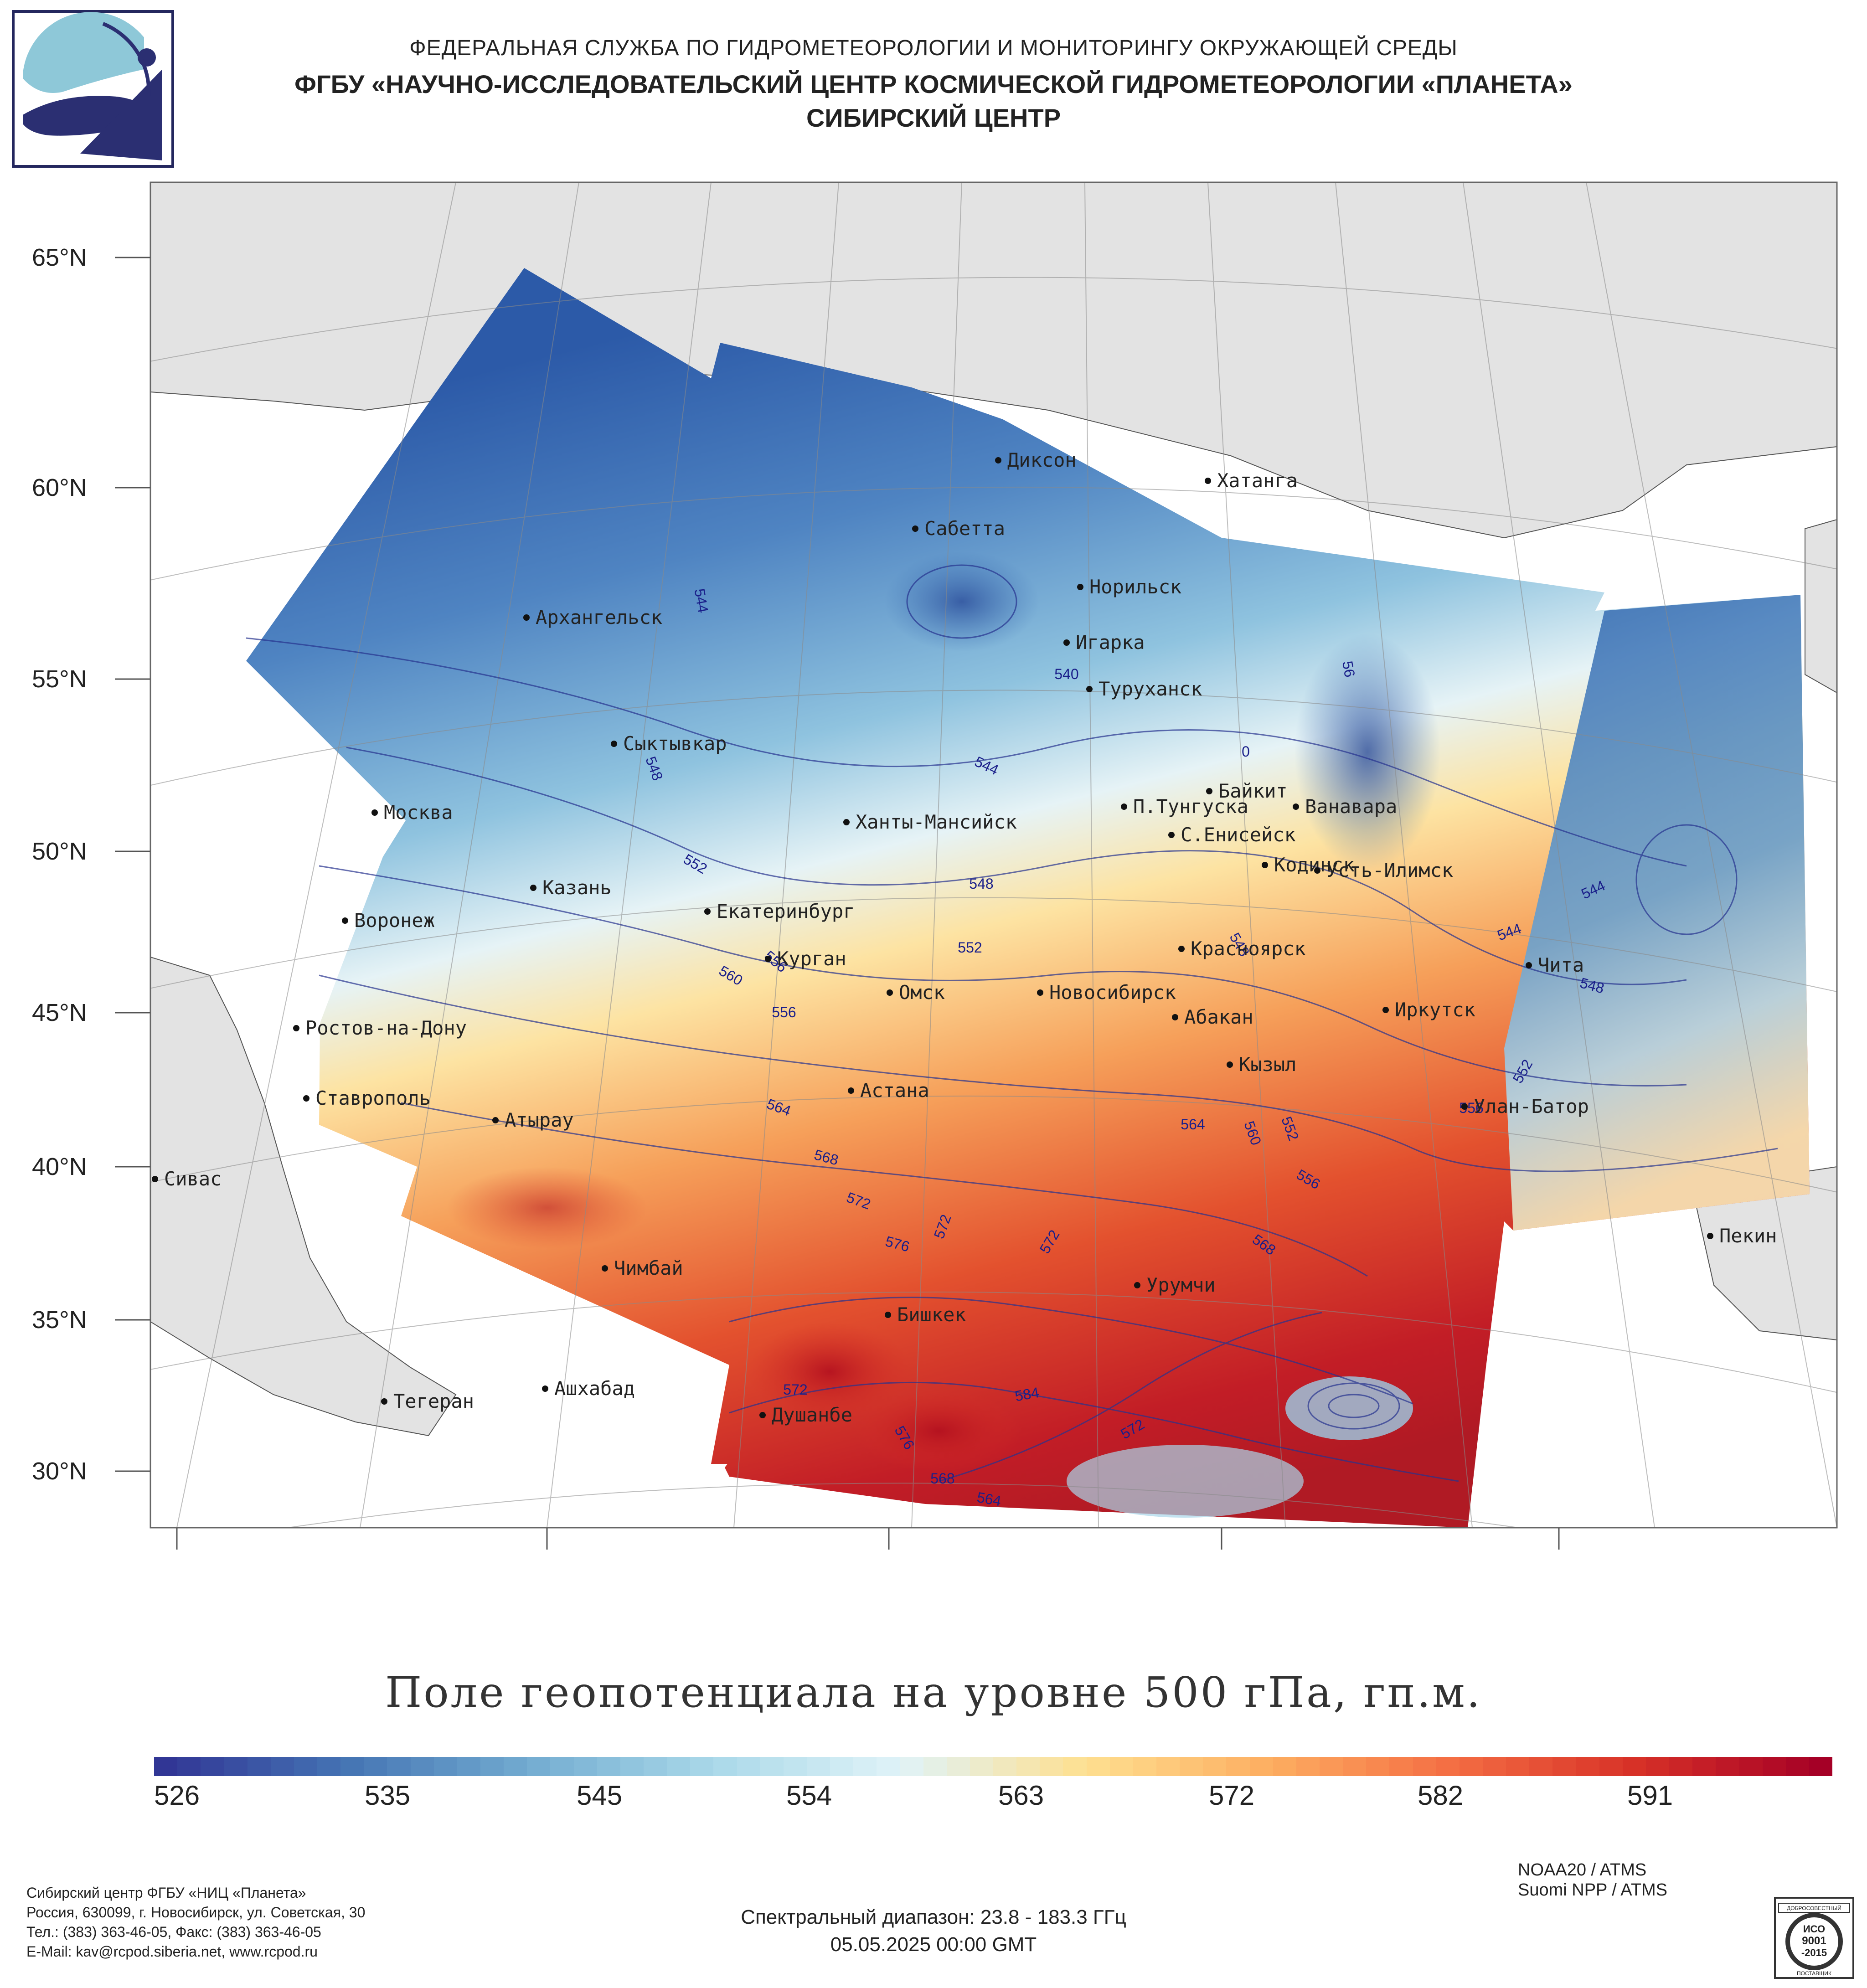 The height and width of the screenshot is (1988, 1867). I want to click on colorbar, so click(993, 1767).